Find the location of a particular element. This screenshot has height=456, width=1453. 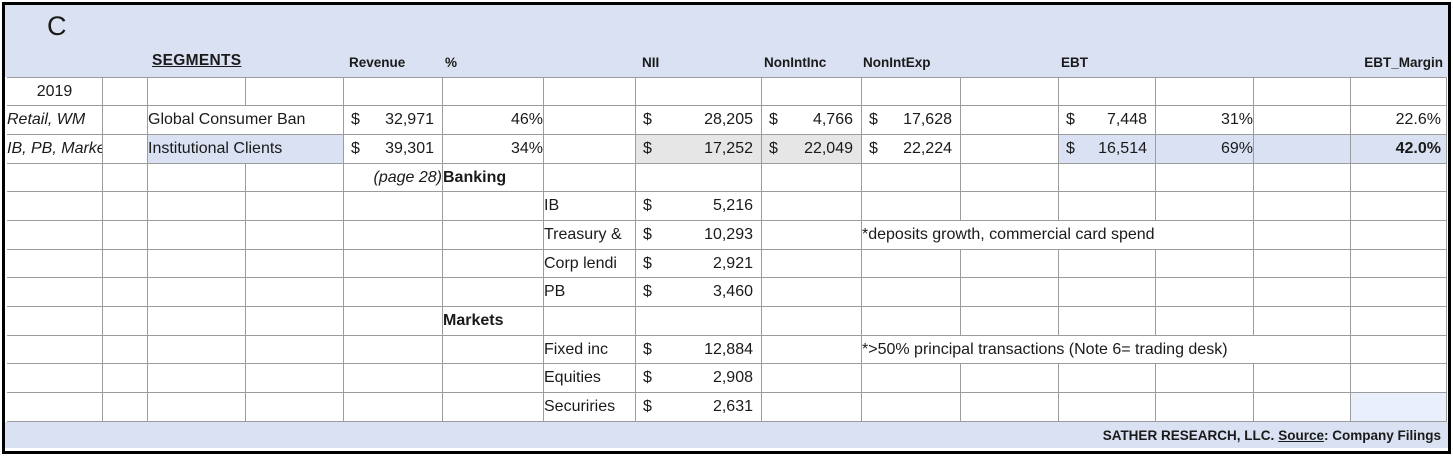

cell-subitem-label-securities: Securiries is located at coordinates (590, 407).